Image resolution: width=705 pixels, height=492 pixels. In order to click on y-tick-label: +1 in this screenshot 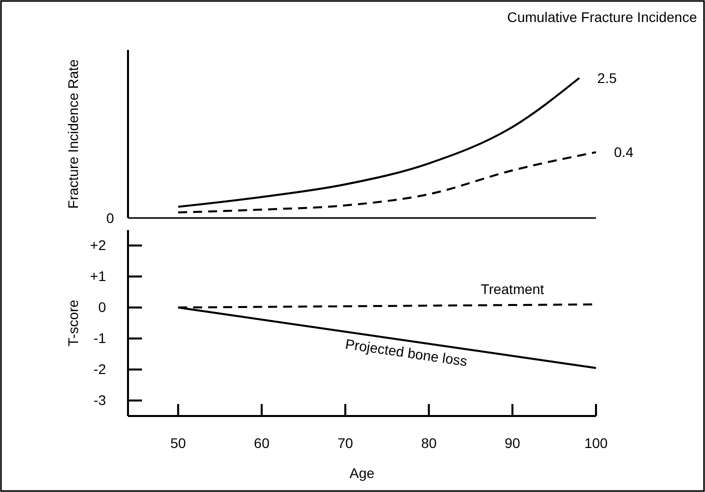, I will do `click(98, 276)`.